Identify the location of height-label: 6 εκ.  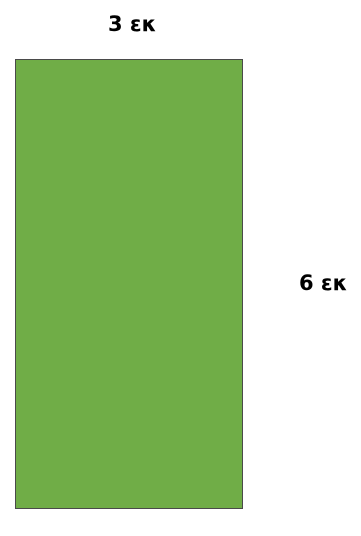
(323, 283).